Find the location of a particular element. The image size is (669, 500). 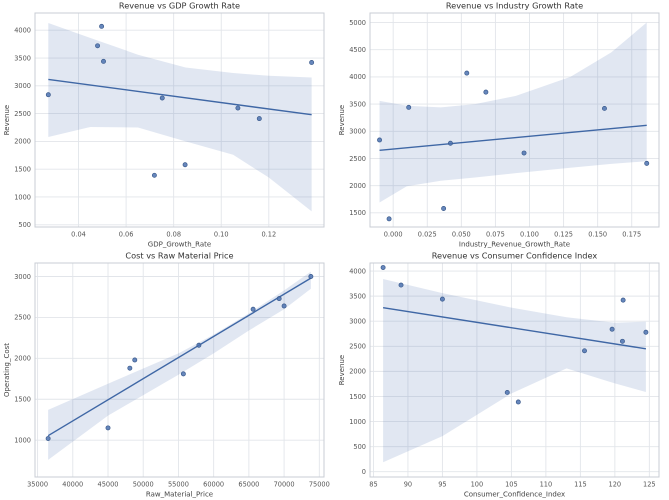

x-tick-label: 50000 is located at coordinates (143, 485).